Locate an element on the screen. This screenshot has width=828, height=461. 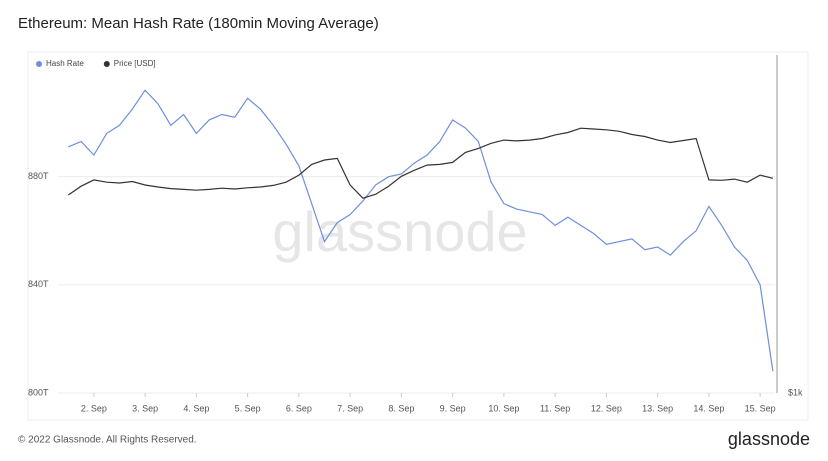
y-tick-label: 880T is located at coordinates (38, 176).